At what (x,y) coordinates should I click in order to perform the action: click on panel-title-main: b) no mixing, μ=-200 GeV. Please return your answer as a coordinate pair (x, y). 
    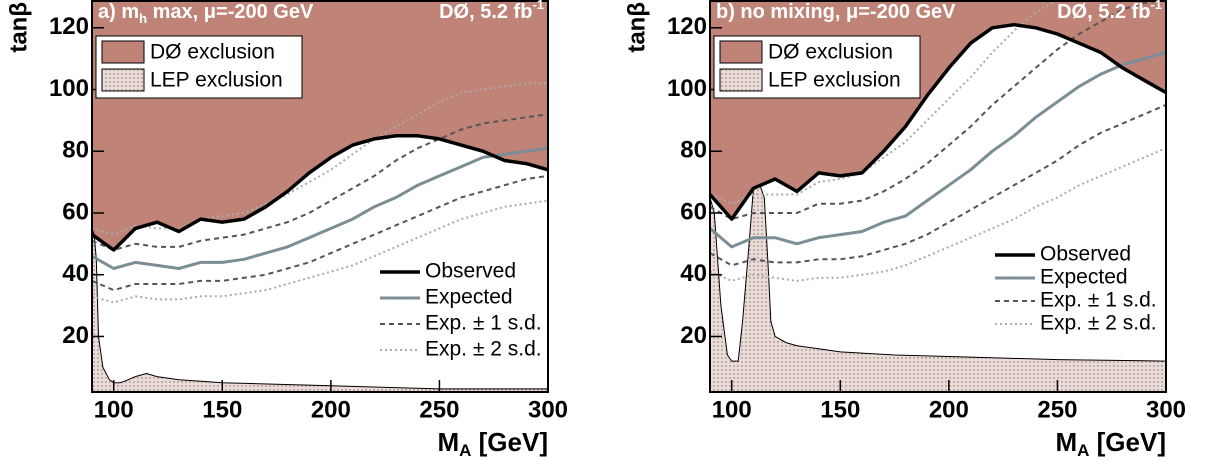
    Looking at the image, I should click on (836, 12).